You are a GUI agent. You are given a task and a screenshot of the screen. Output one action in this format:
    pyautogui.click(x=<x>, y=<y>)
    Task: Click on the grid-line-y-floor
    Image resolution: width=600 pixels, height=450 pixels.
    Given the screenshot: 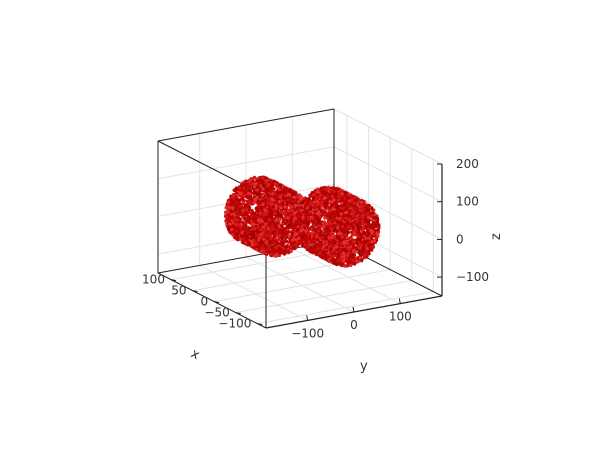 What is the action you would take?
    pyautogui.click(x=300, y=284)
    